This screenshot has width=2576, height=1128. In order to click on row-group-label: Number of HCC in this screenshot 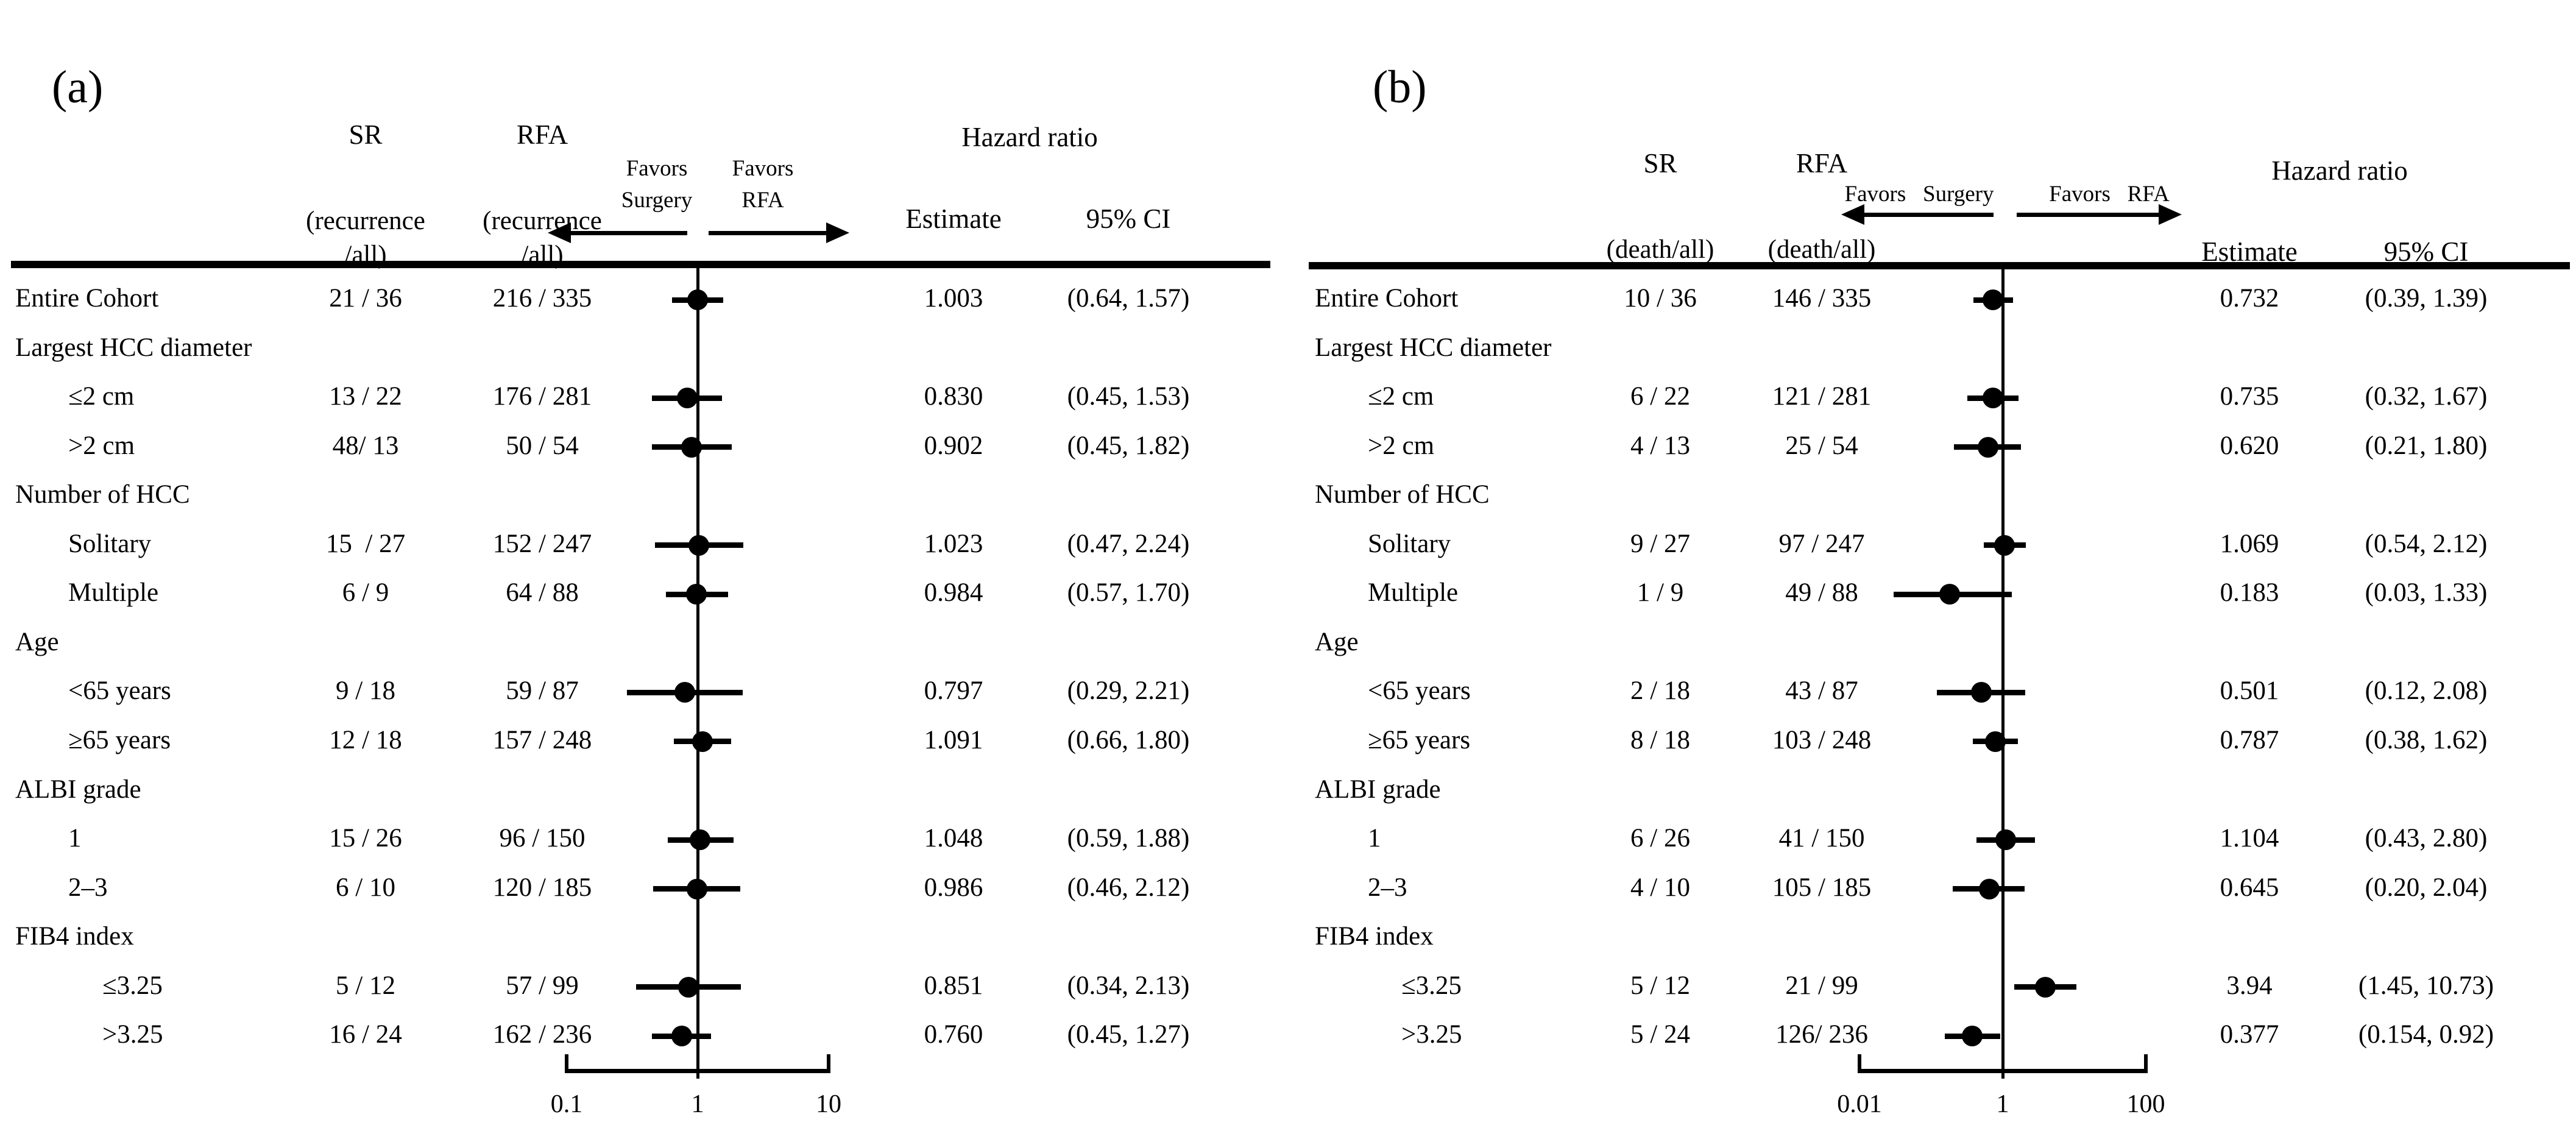, I will do `click(102, 495)`.